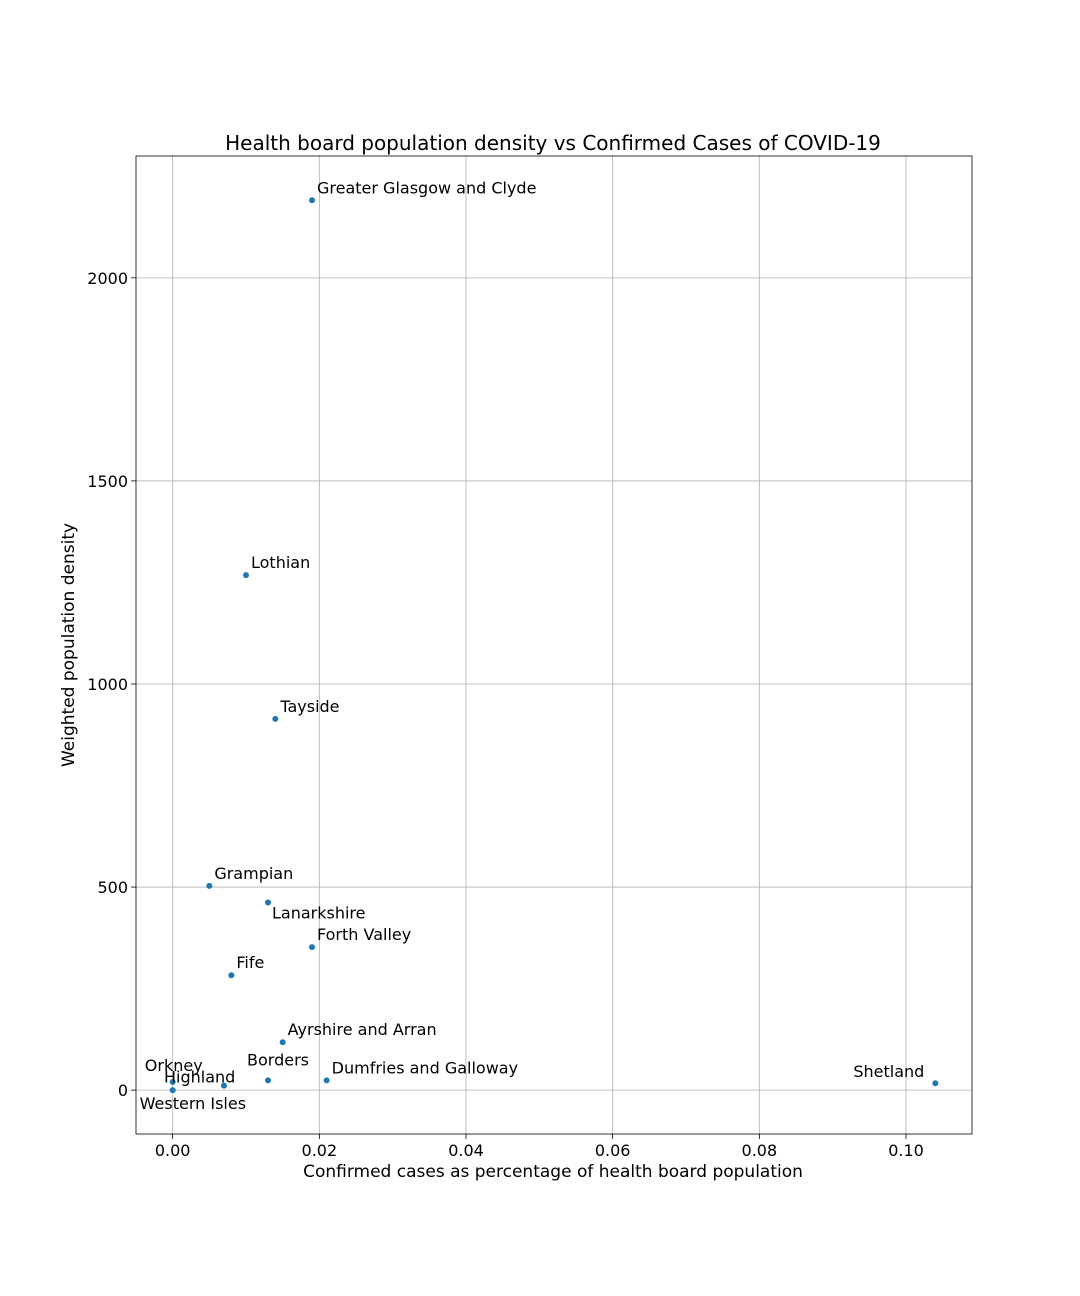 The width and height of the screenshot is (1080, 1296). Describe the element at coordinates (107, 684) in the screenshot. I see `y-tick-label: 1000` at that location.